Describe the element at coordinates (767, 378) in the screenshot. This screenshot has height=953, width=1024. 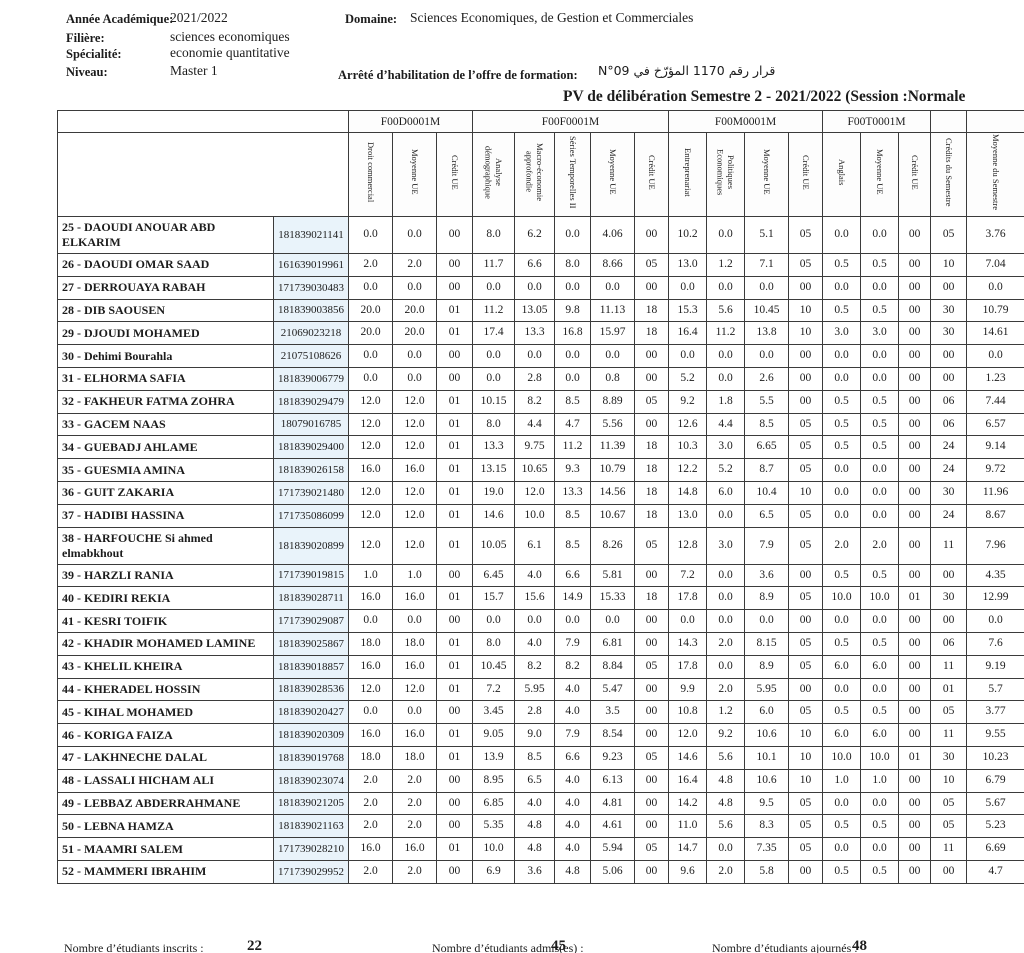
I see `grade-cell: 2.6` at that location.